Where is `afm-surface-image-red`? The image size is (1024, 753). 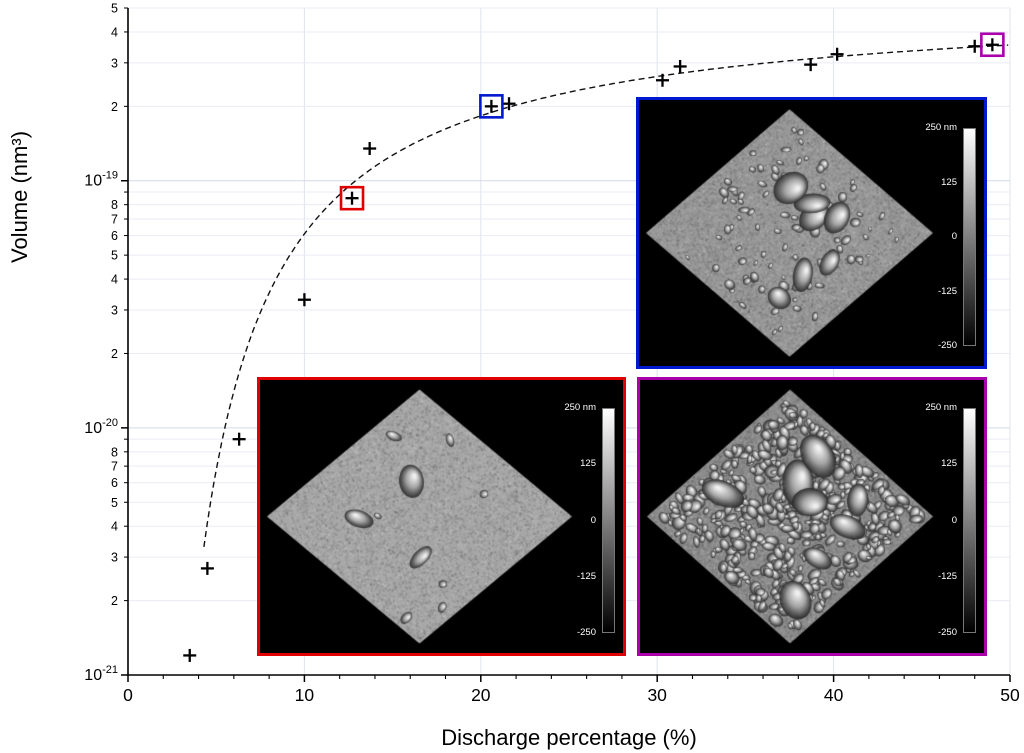
afm-surface-image-red is located at coordinates (441, 516).